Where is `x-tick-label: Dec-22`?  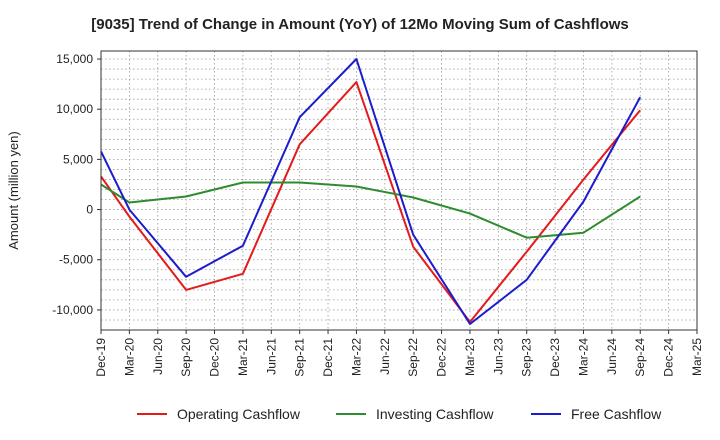 x-tick-label: Dec-22 is located at coordinates (442, 357).